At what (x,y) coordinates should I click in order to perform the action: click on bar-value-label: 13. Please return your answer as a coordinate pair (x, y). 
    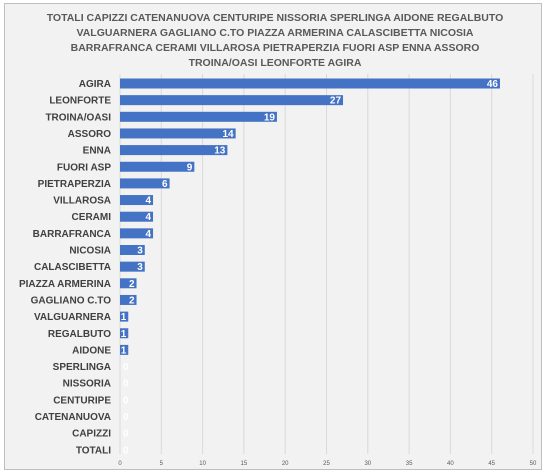
    Looking at the image, I should click on (220, 151).